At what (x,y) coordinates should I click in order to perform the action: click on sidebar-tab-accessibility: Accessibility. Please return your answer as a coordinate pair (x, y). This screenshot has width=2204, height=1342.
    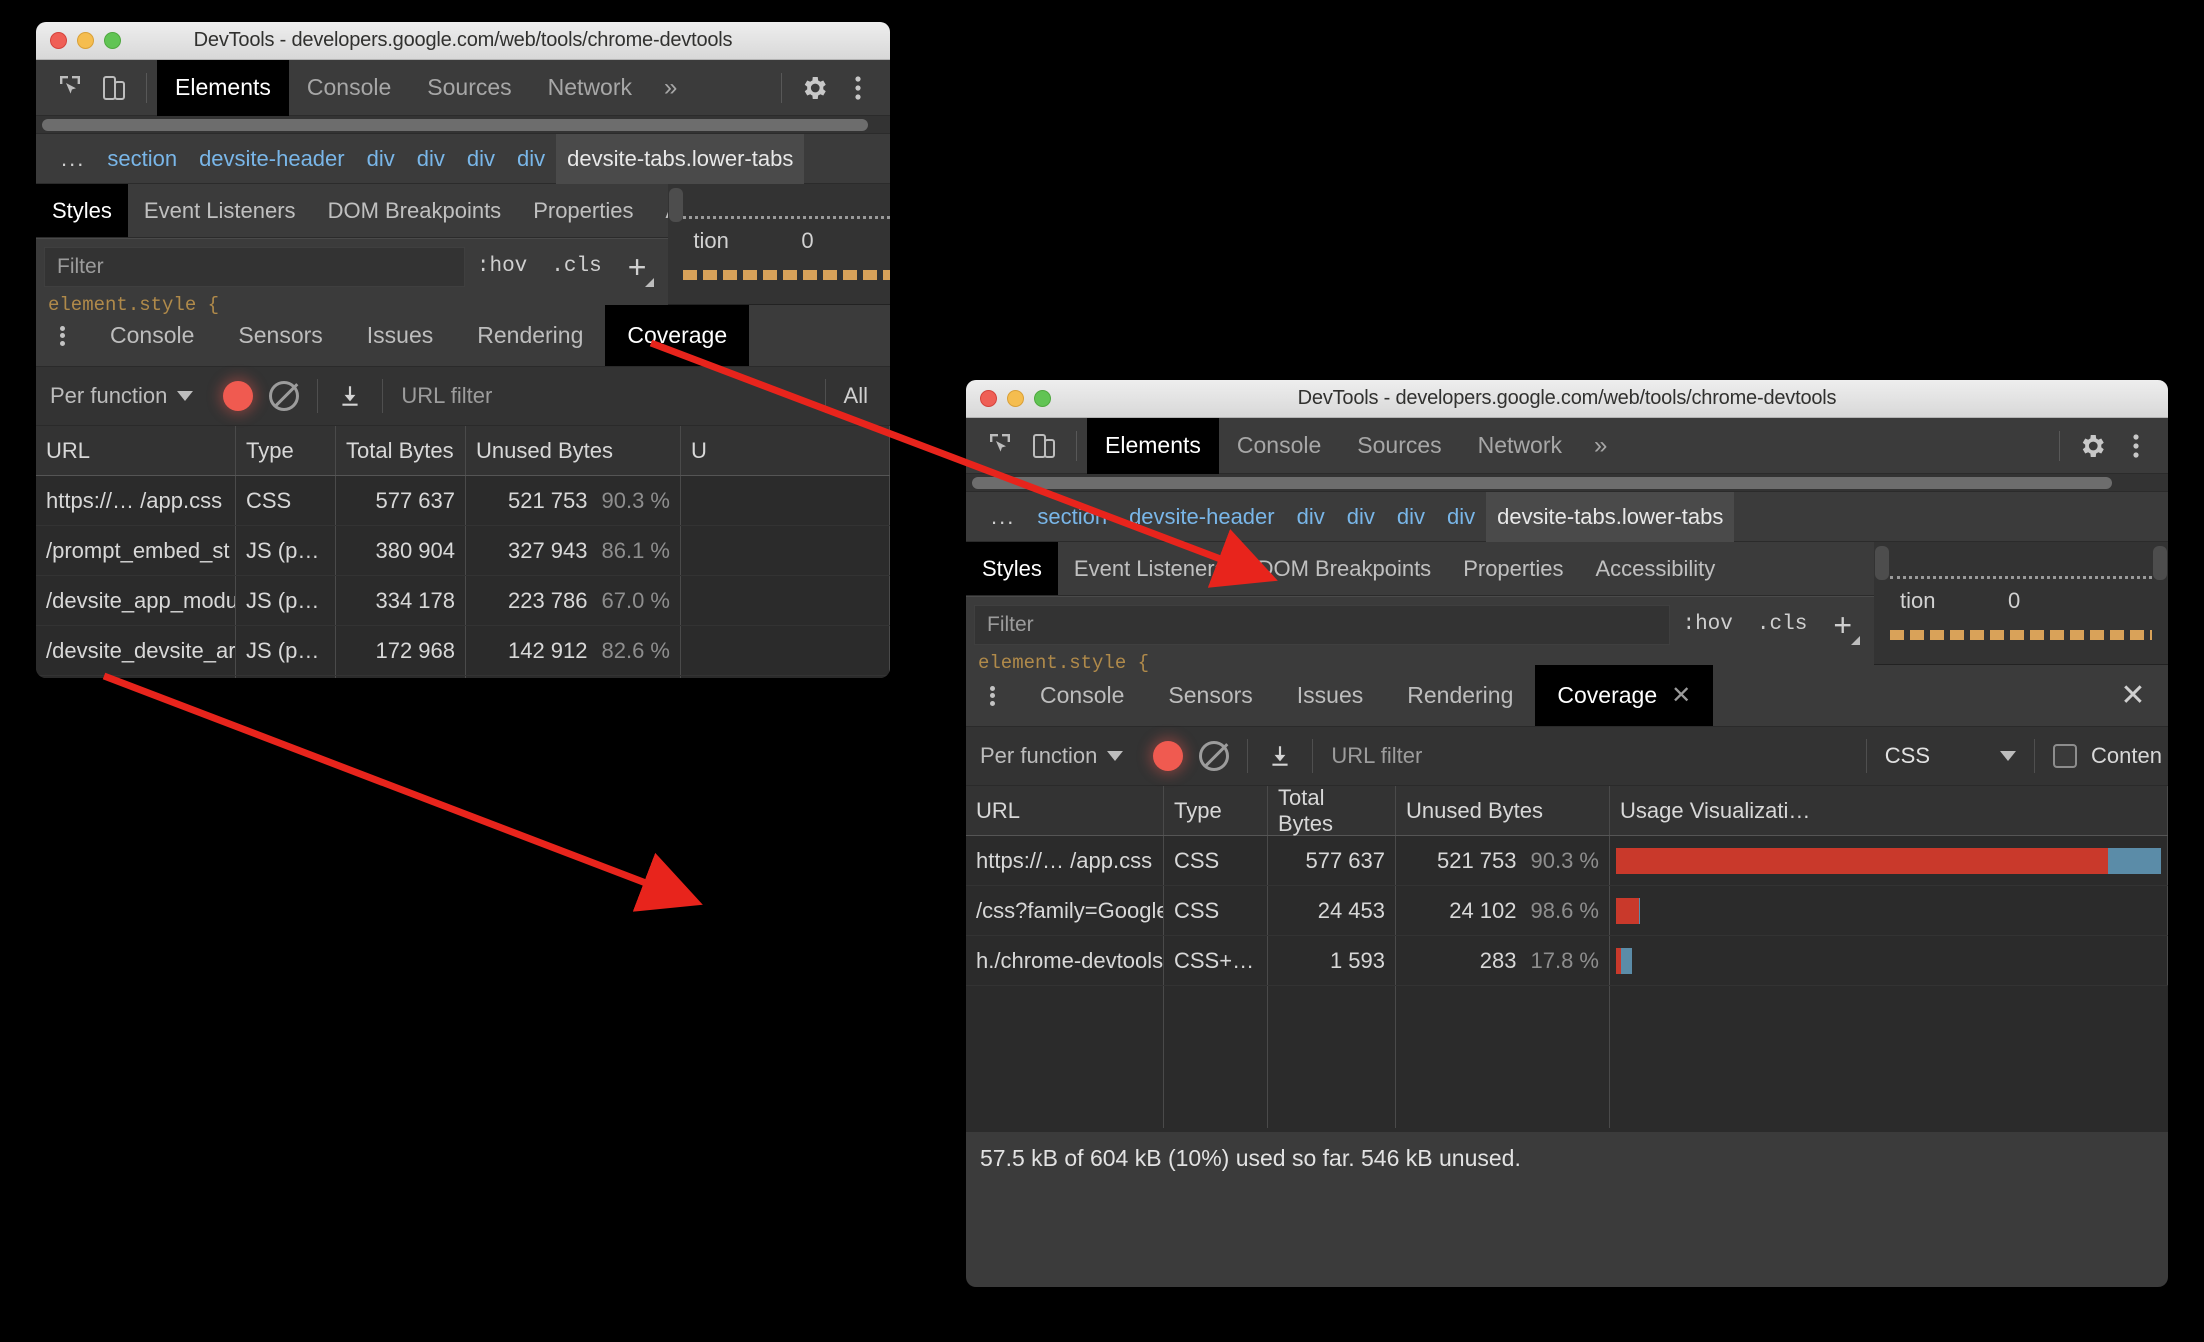
    Looking at the image, I should click on (1655, 568).